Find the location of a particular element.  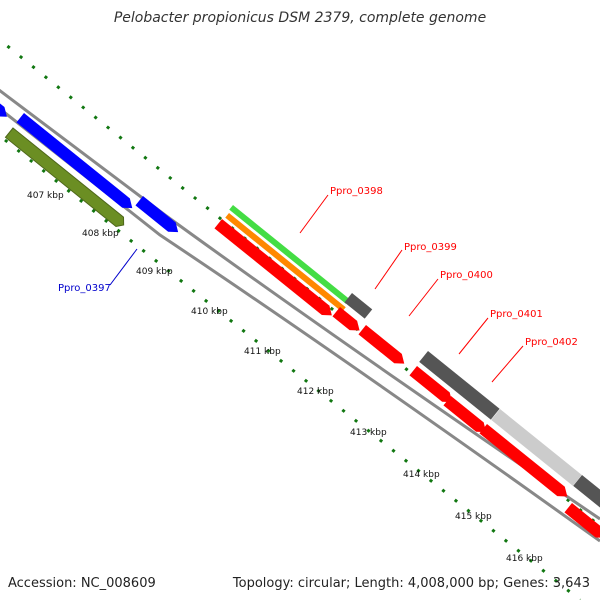

gene-label-ppro-0399: Ppro_0399 is located at coordinates (430, 247).